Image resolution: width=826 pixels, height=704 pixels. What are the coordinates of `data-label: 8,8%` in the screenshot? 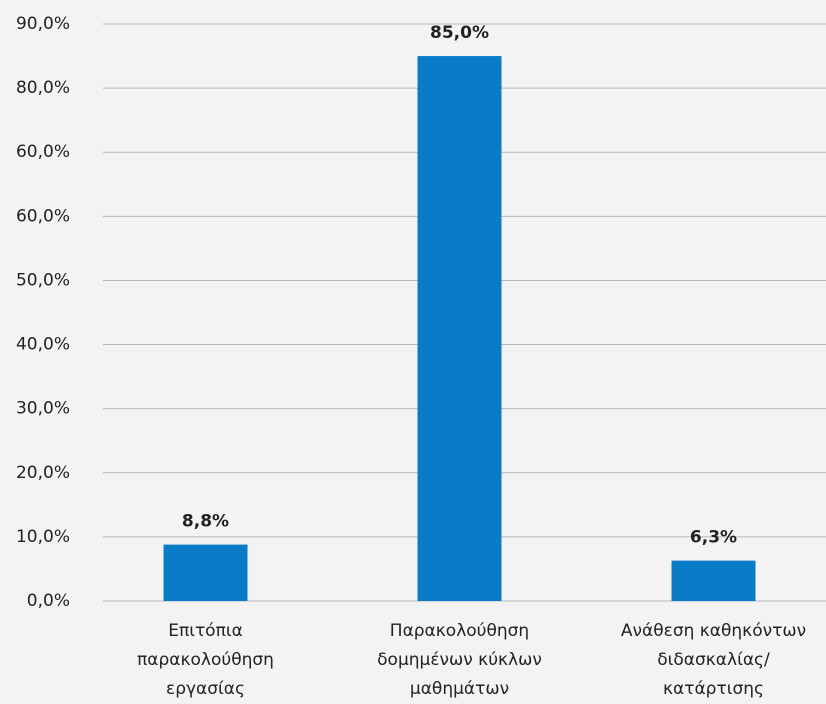 It's located at (205, 522).